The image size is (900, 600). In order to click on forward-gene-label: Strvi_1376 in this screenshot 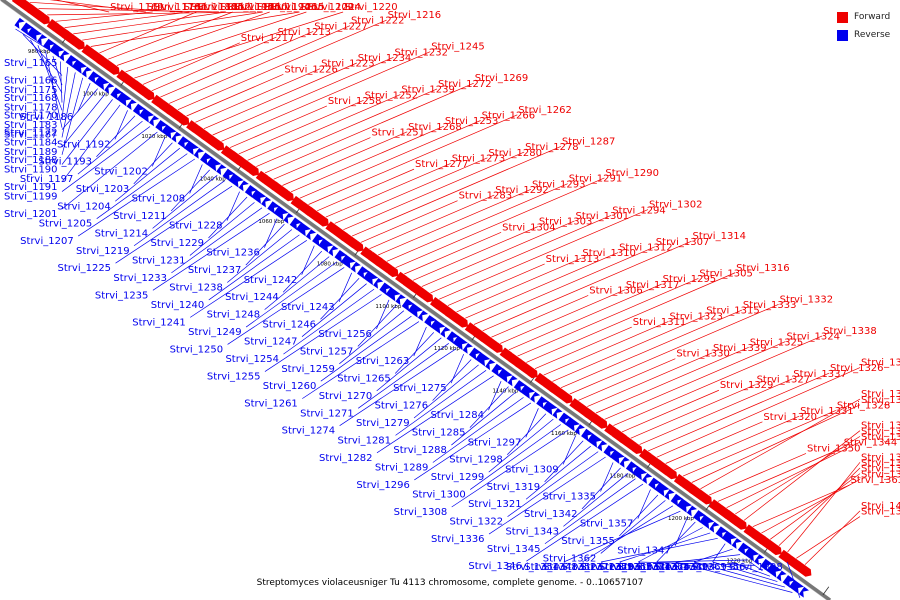, I will do `click(880, 469)`.